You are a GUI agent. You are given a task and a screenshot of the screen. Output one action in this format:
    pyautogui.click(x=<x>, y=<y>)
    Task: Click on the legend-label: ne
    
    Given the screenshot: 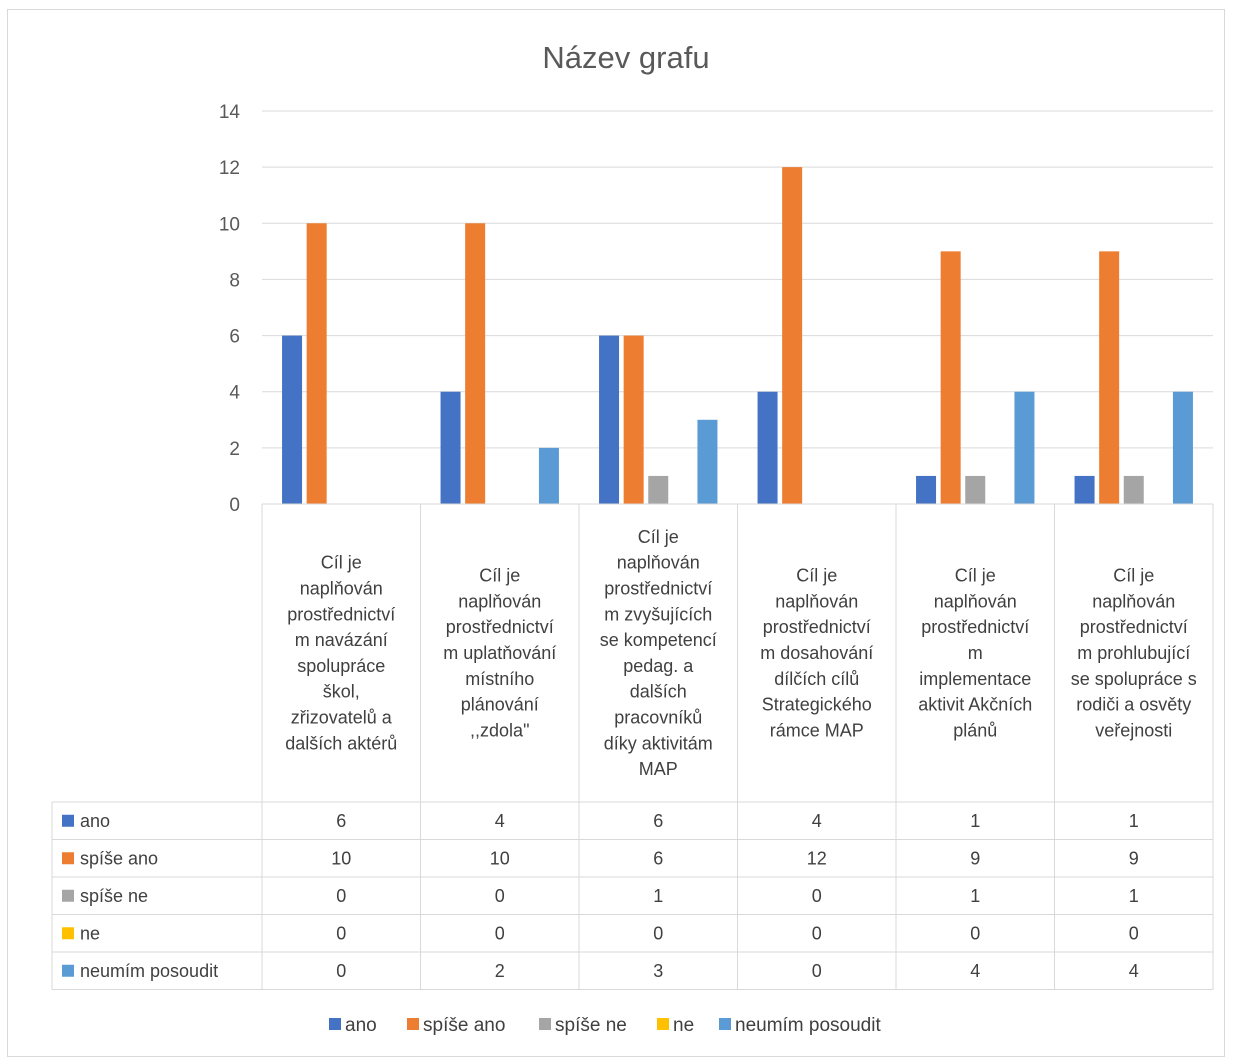 What is the action you would take?
    pyautogui.click(x=683, y=1025)
    